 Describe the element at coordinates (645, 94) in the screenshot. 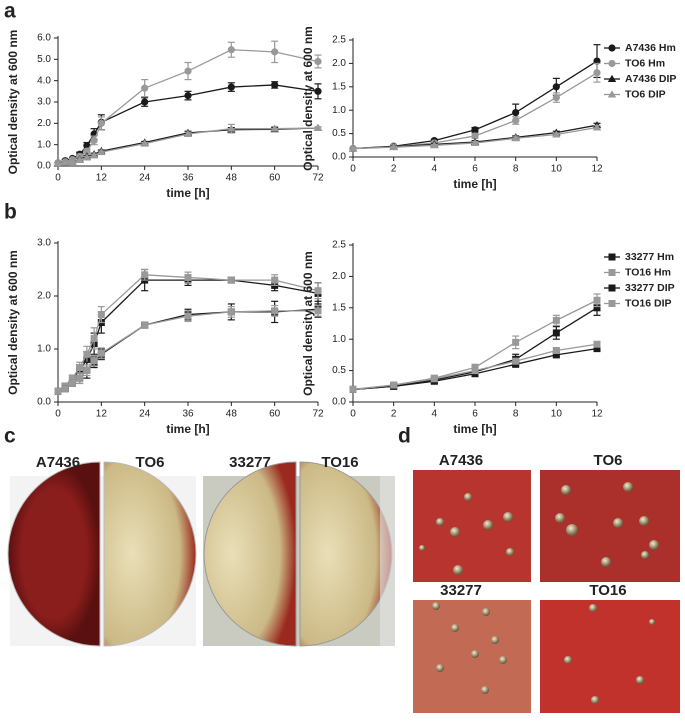

I see `legend-label: TO6 DIP` at that location.